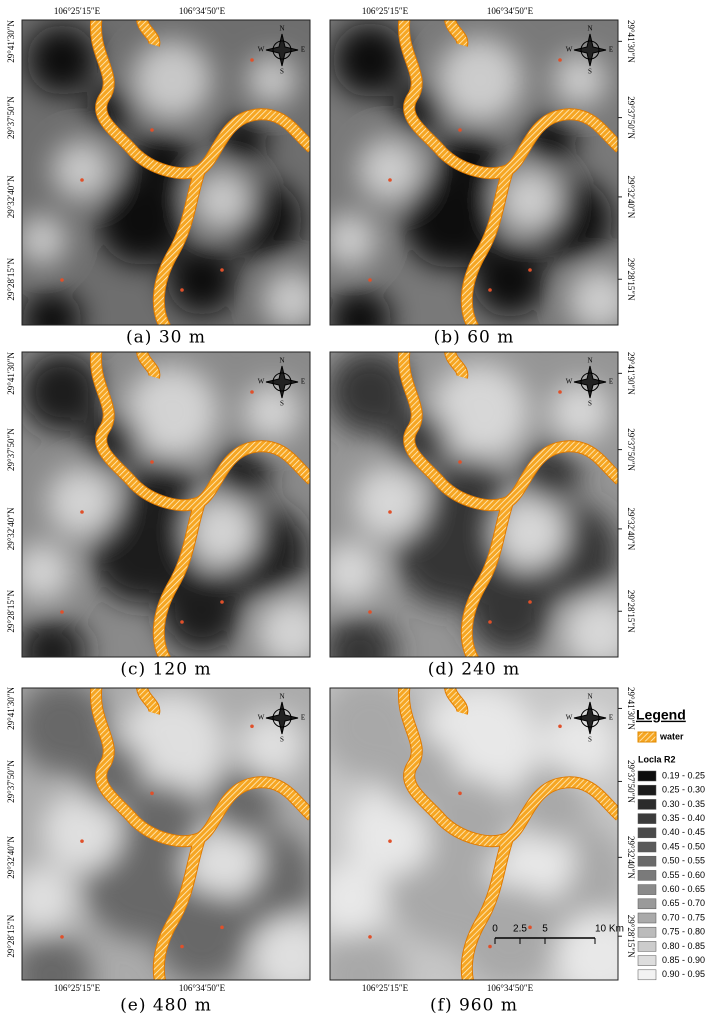 Image resolution: width=714 pixels, height=1024 pixels. Describe the element at coordinates (683, 889) in the screenshot. I see `class-label: 0.60 - 0.65` at that location.